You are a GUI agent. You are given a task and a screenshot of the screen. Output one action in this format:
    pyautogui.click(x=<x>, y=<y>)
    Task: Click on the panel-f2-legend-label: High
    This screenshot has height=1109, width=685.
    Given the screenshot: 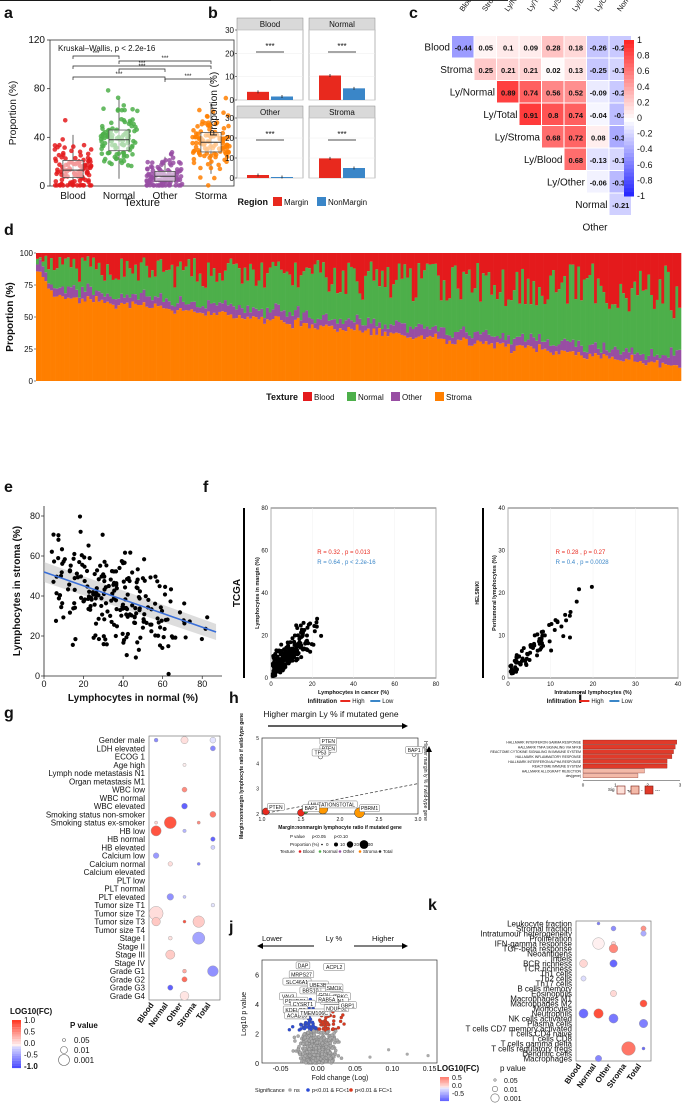 What is the action you would take?
    pyautogui.click(x=597, y=702)
    